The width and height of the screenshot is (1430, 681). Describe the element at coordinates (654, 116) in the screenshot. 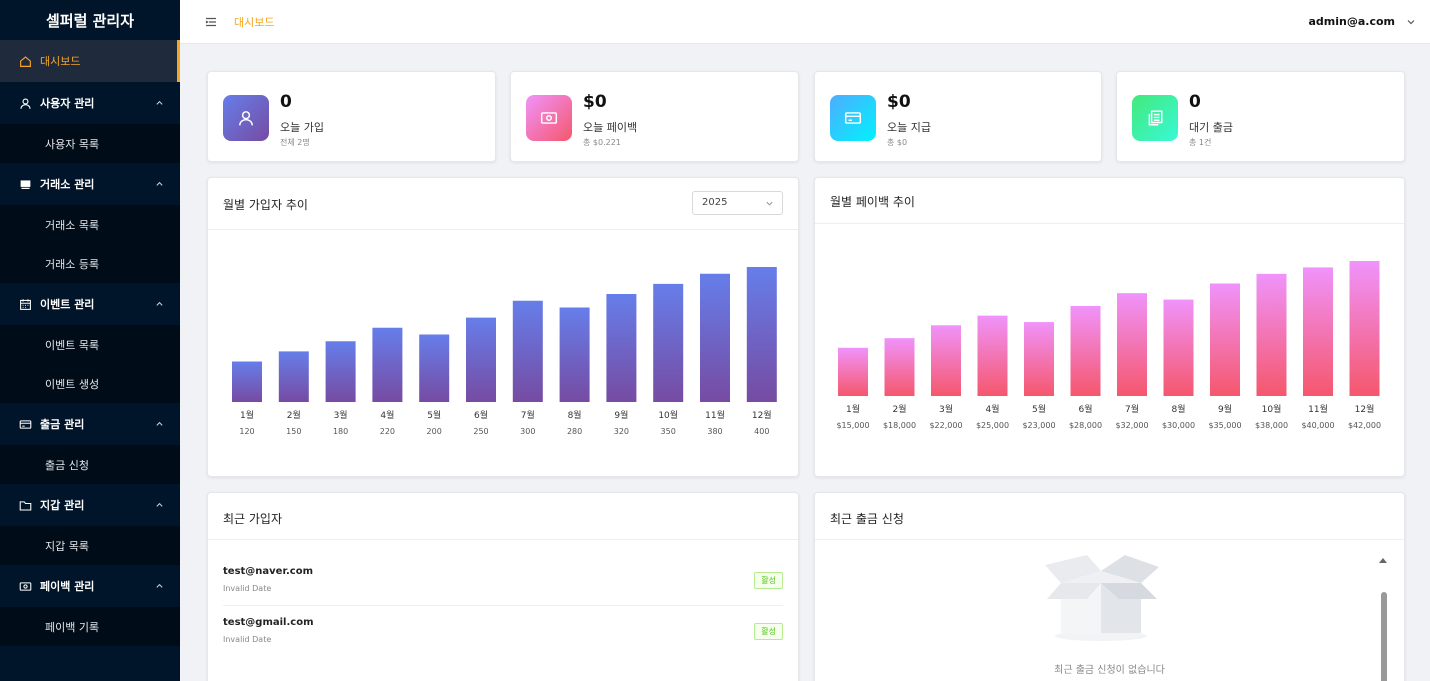

I see `stat-card-today-payback: $0 오늘 페이백 총 $0.221` at that location.